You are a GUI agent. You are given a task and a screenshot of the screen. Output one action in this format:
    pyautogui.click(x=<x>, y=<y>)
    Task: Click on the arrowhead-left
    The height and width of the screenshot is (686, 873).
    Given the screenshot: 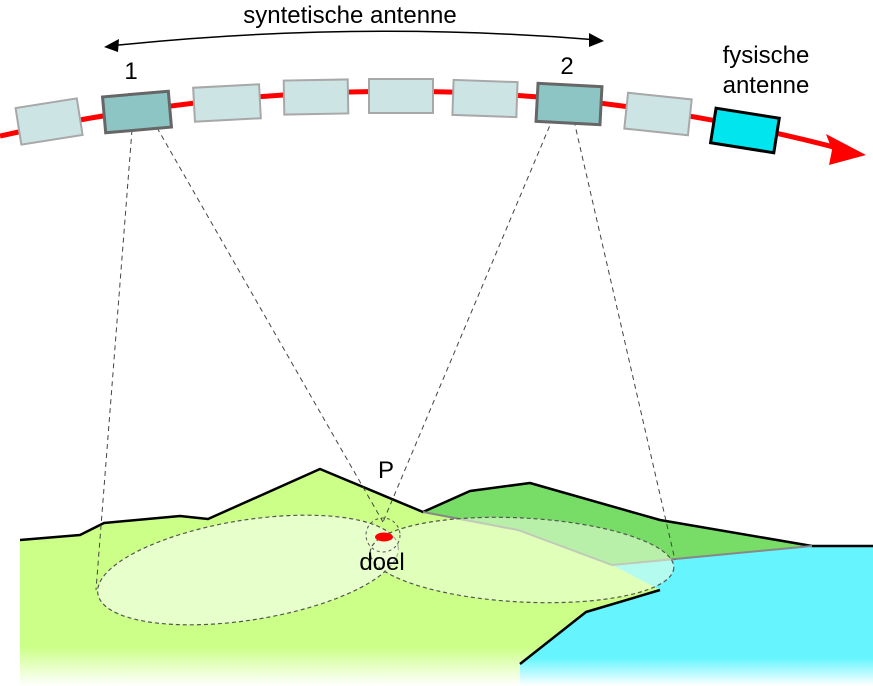 What is the action you would take?
    pyautogui.click(x=111, y=45)
    